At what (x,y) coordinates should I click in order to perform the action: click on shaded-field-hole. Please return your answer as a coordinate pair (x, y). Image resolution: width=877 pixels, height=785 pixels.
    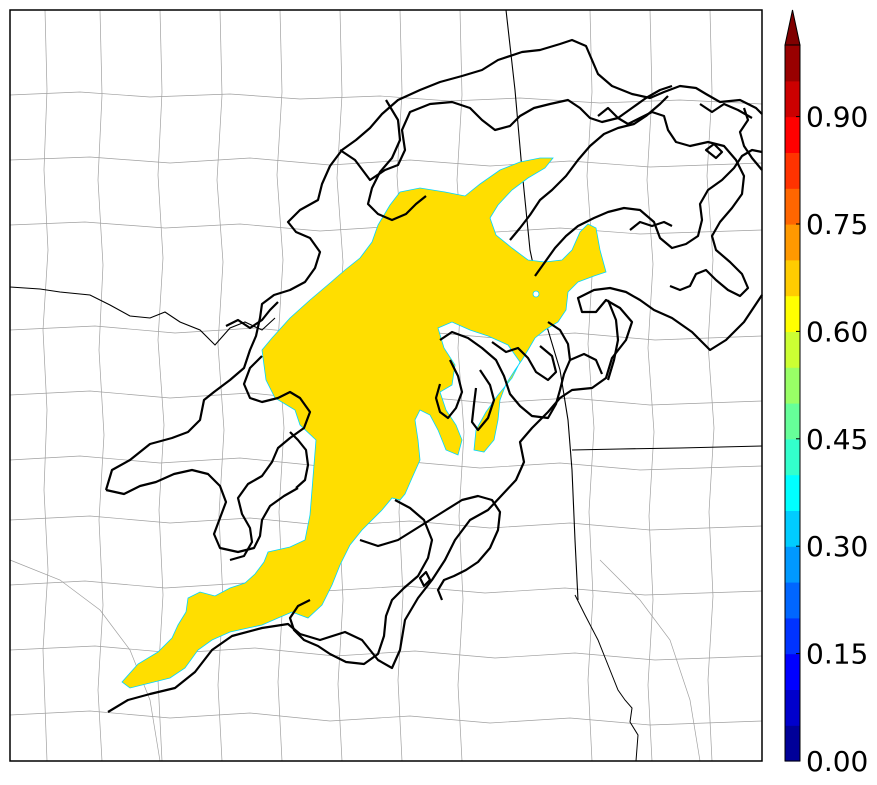
    Looking at the image, I should click on (536, 294).